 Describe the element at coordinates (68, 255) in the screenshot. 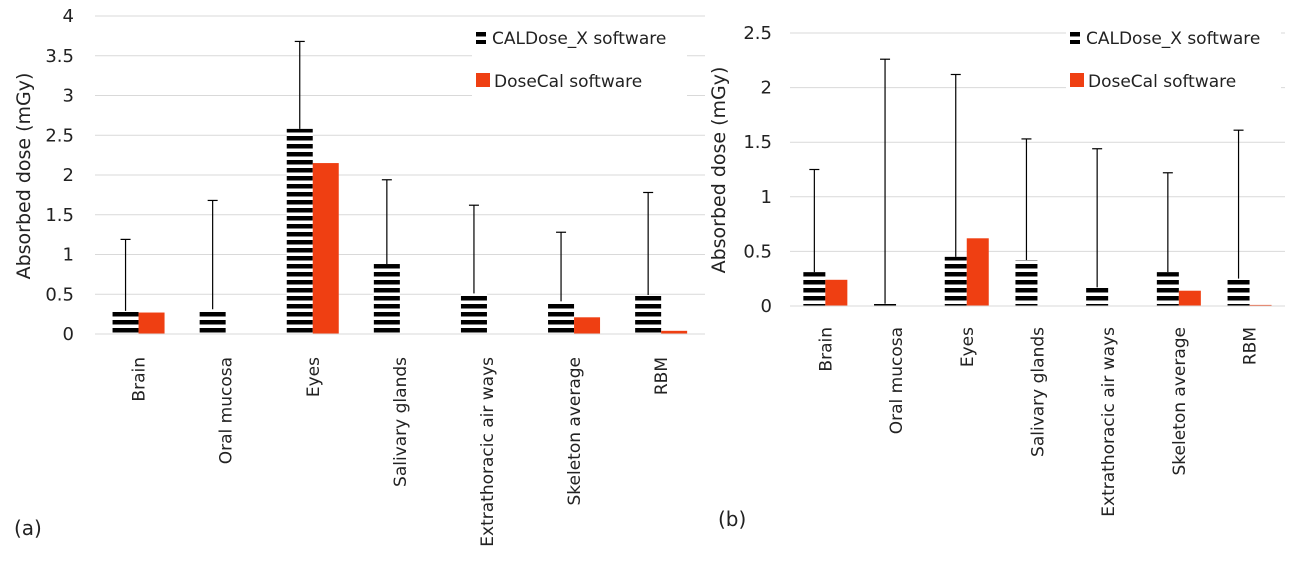

I see `chart-a-ytick-label: 1` at that location.